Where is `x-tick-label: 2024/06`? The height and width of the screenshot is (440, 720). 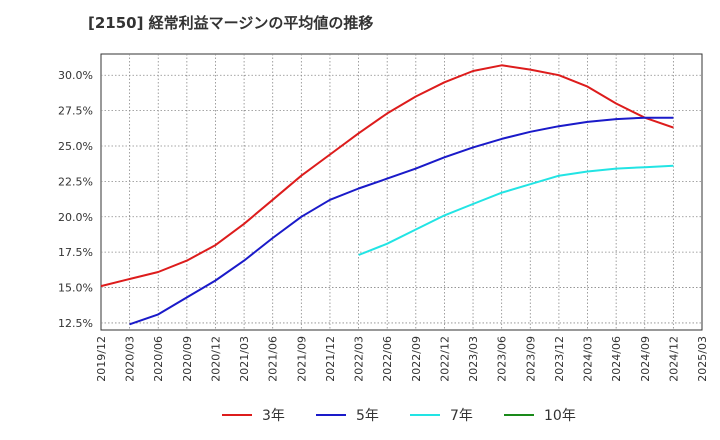 x-tick-label: 2024/06 is located at coordinates (616, 359).